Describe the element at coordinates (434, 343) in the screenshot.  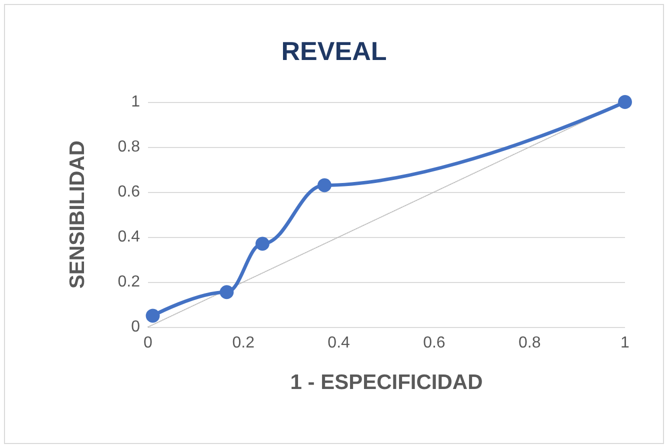
I see `x-tick-label: 0.6` at that location.